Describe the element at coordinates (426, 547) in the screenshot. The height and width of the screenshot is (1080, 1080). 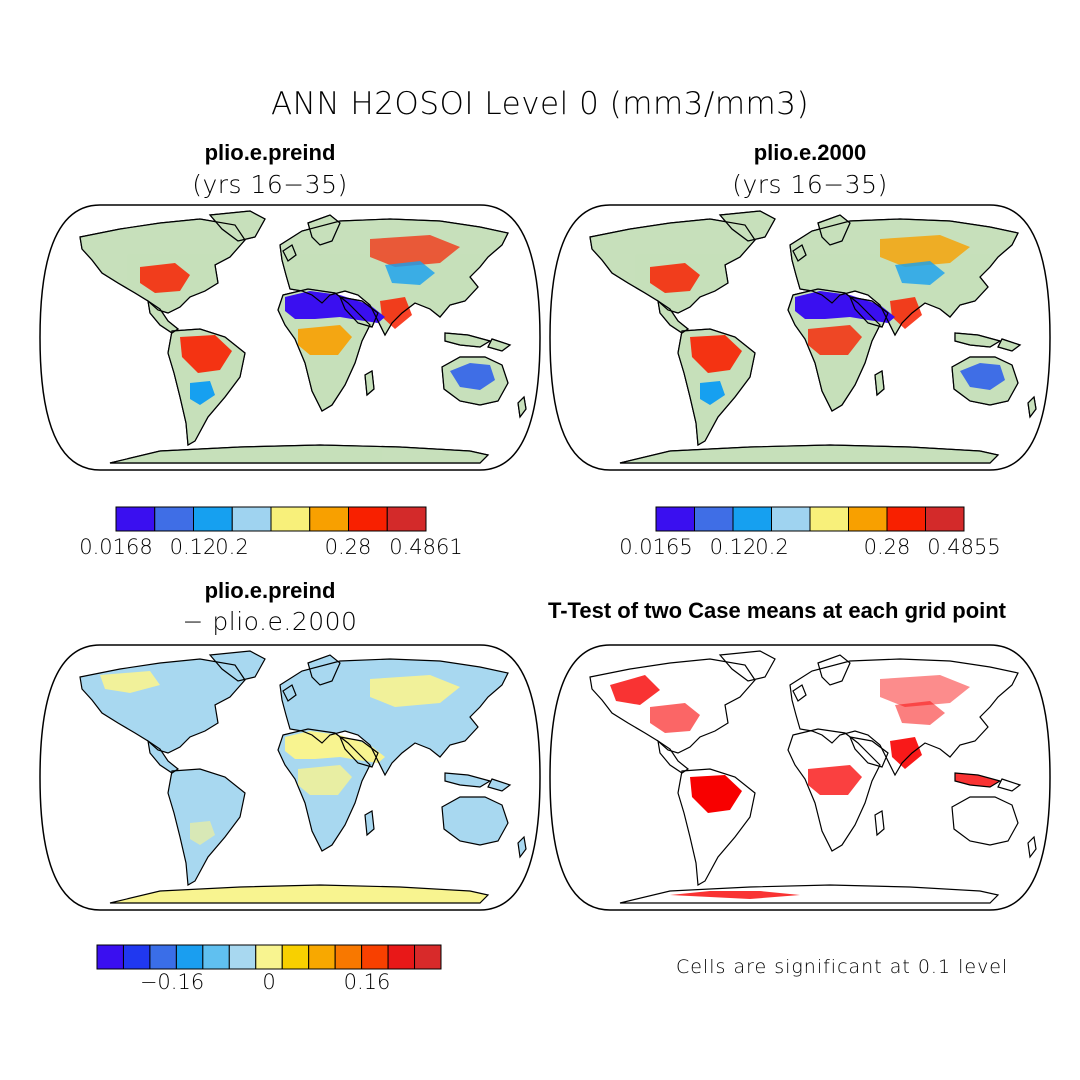
I see `colorbar-tick-label: 0.4861` at that location.